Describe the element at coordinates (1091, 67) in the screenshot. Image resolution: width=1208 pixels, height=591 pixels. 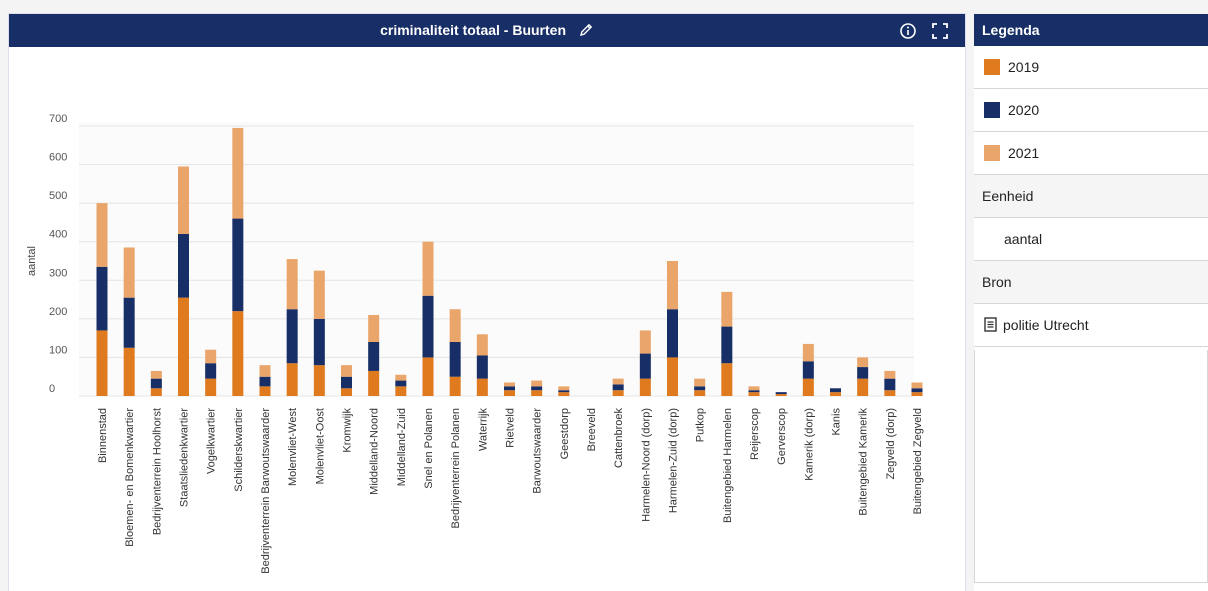
I see `legend-item-2019: 2019` at that location.